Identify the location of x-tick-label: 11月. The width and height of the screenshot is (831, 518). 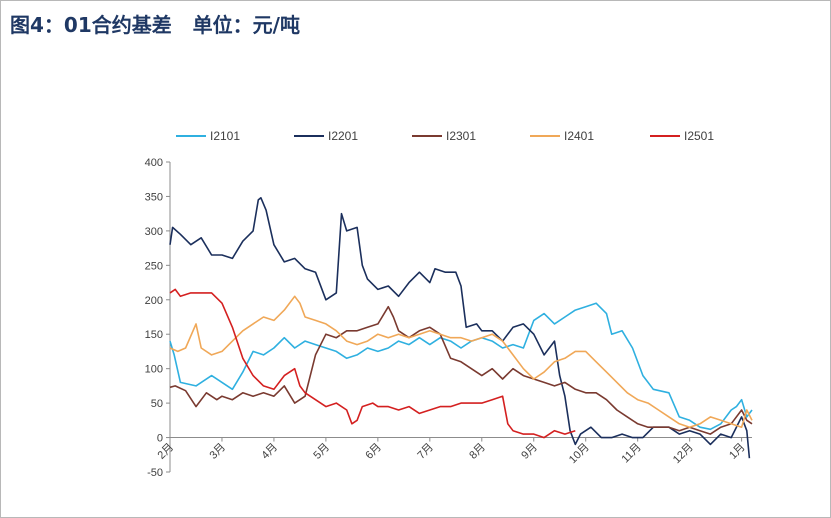
(631, 453).